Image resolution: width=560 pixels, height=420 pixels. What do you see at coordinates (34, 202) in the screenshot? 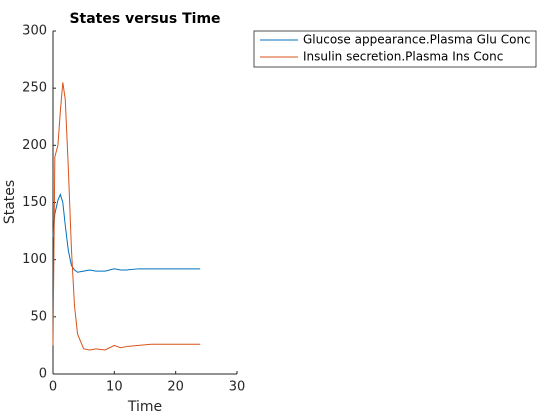
I see `y-tick-label: 150` at bounding box center [34, 202].